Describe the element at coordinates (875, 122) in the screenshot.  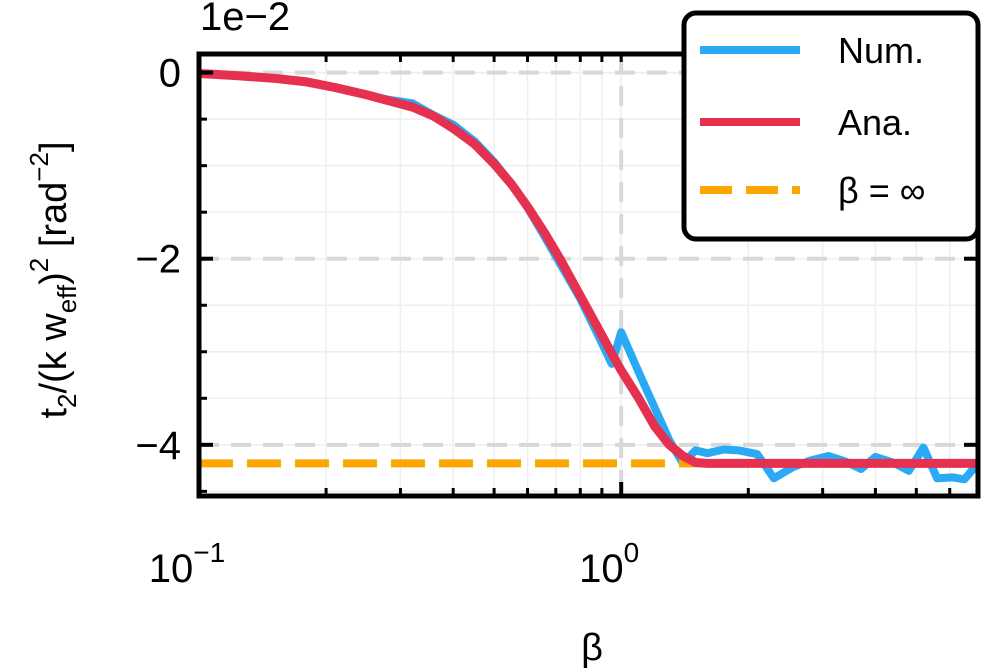
I see `legend-label-ana: Ana.` at that location.